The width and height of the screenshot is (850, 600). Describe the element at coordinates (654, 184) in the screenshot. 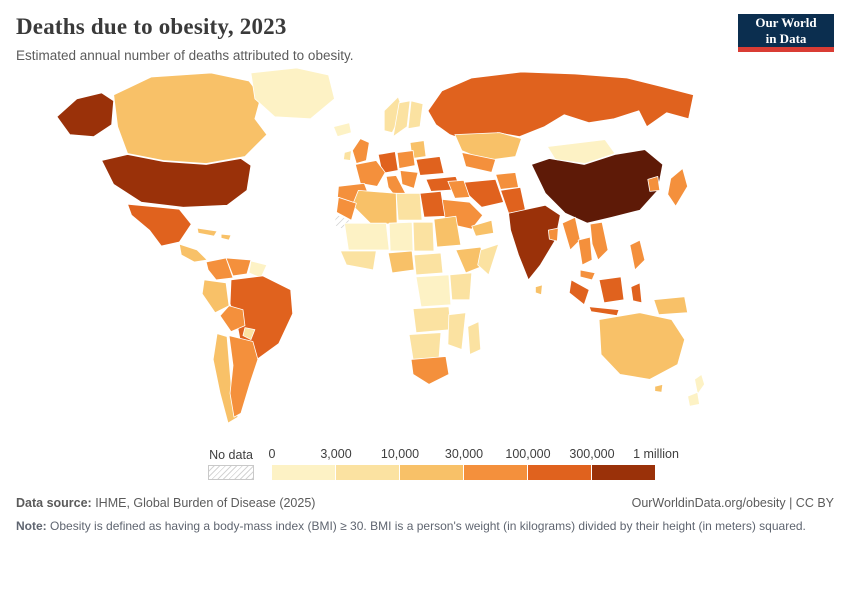

I see `country-south-korea` at that location.